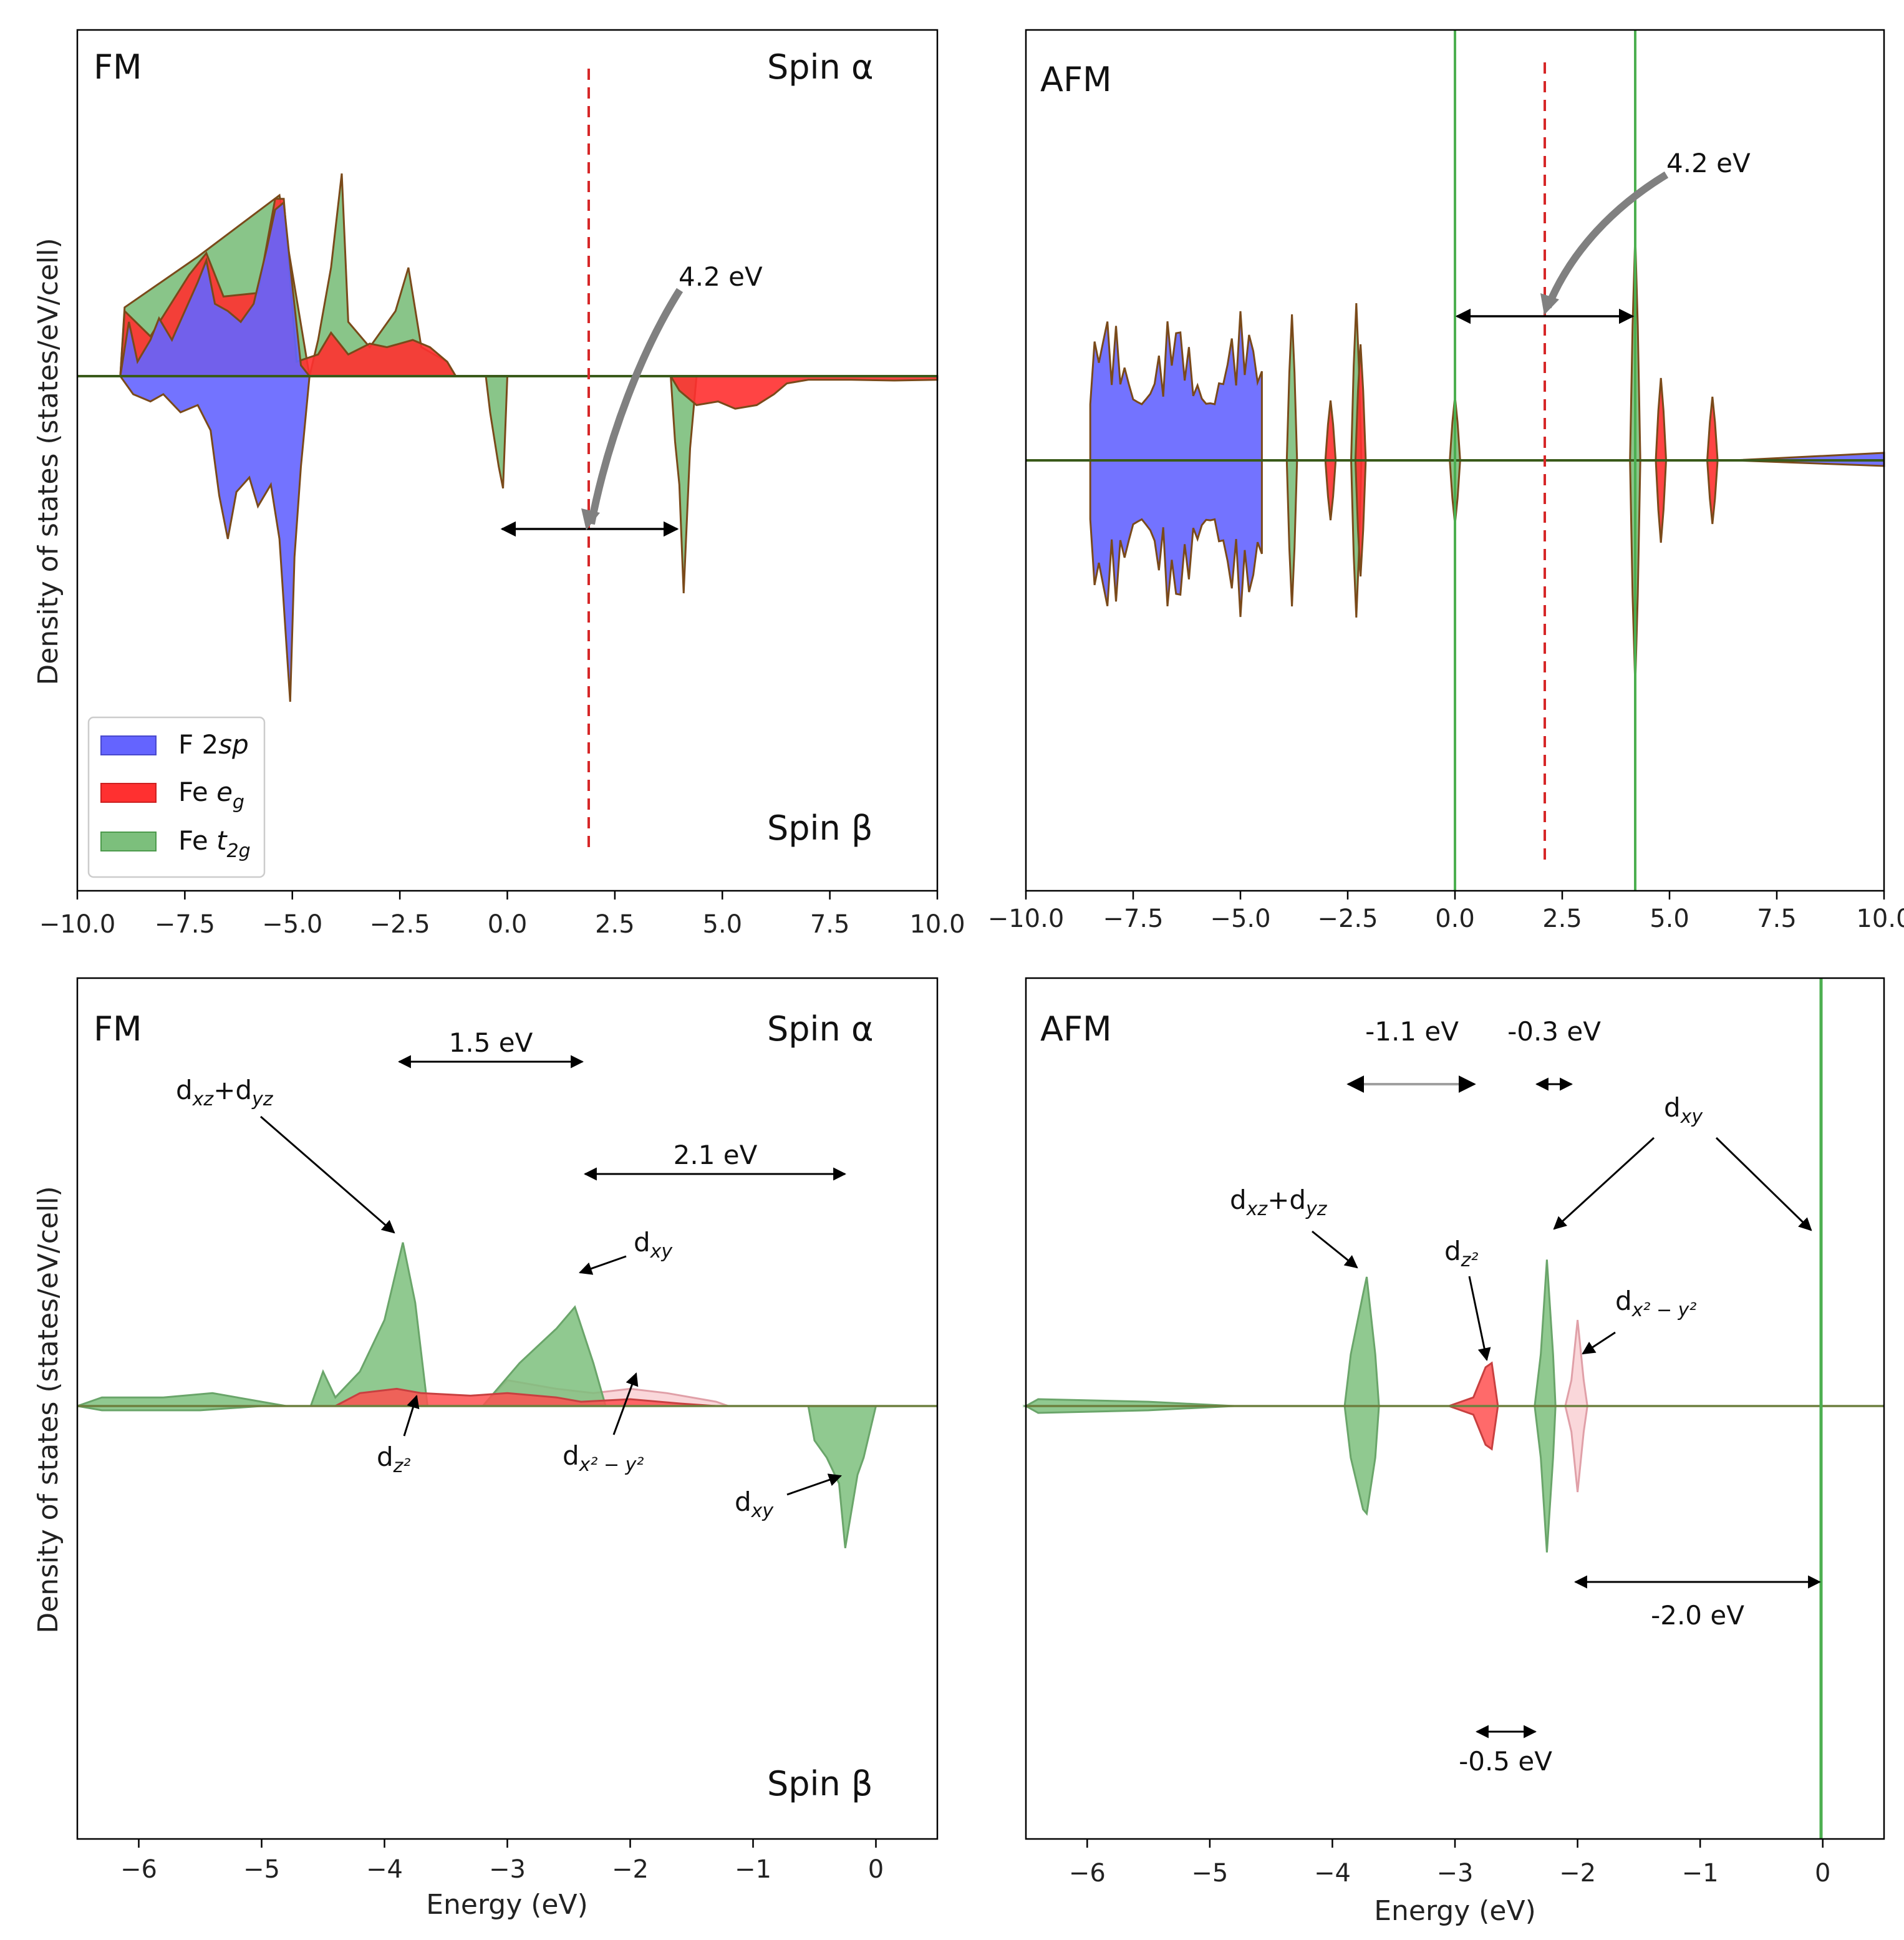  What do you see at coordinates (1291, 388) in the screenshot?
I see `p2-peak-t2g-1-up` at bounding box center [1291, 388].